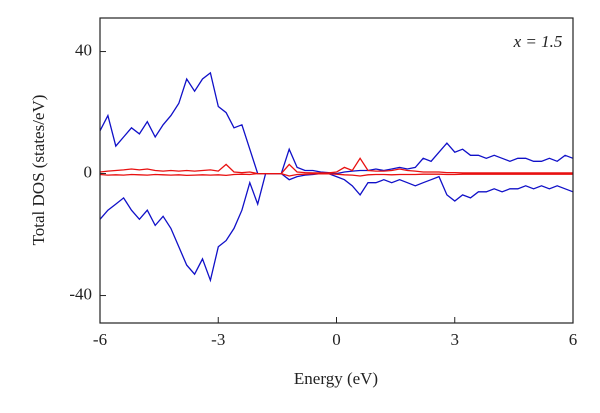 The image size is (600, 413). Describe the element at coordinates (455, 339) in the screenshot. I see `x-tick-label: 3` at that location.